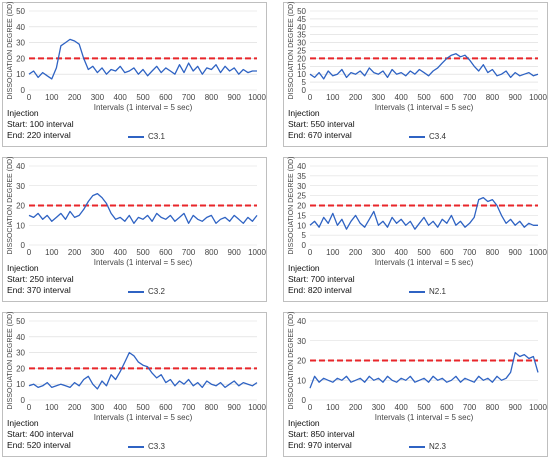 The width and height of the screenshot is (550, 462). What do you see at coordinates (156, 136) in the screenshot?
I see `legend-label: C3.1` at bounding box center [156, 136].